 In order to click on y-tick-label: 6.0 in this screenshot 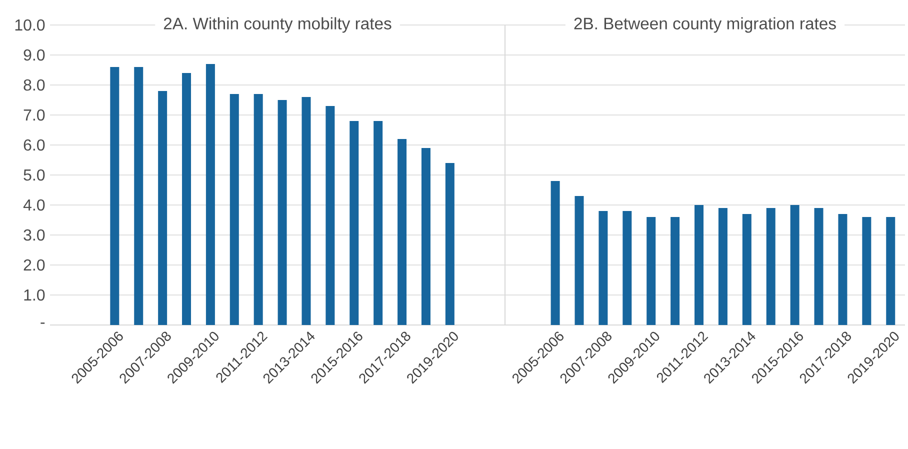, I will do `click(34, 145)`.